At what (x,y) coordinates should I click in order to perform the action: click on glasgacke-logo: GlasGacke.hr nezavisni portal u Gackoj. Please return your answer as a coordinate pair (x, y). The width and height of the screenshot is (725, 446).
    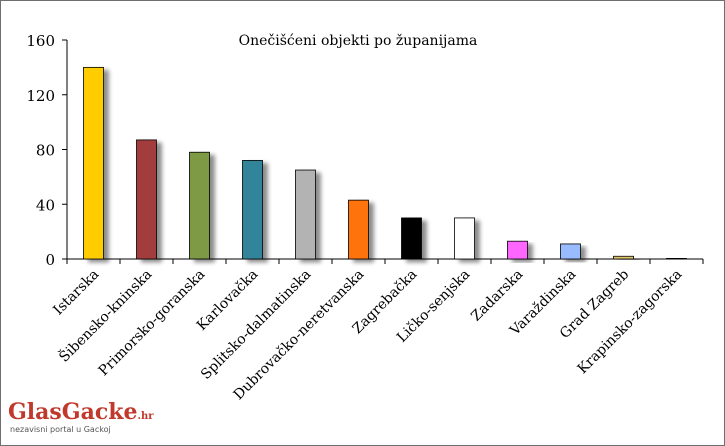
    Looking at the image, I should click on (81, 419).